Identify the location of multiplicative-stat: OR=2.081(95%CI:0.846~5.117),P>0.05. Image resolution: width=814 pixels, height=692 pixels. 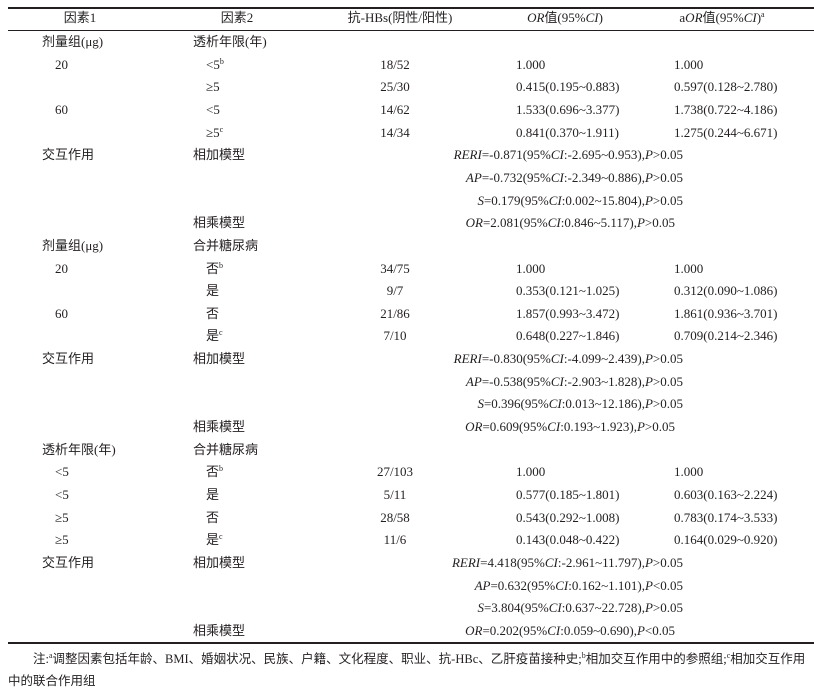
(570, 223).